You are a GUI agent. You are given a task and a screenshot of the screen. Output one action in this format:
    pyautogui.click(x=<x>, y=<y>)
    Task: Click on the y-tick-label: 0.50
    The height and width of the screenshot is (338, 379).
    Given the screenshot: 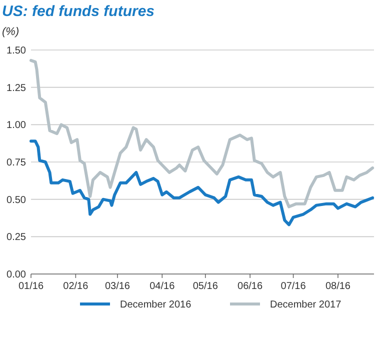 What is the action you would take?
    pyautogui.click(x=16, y=200)
    